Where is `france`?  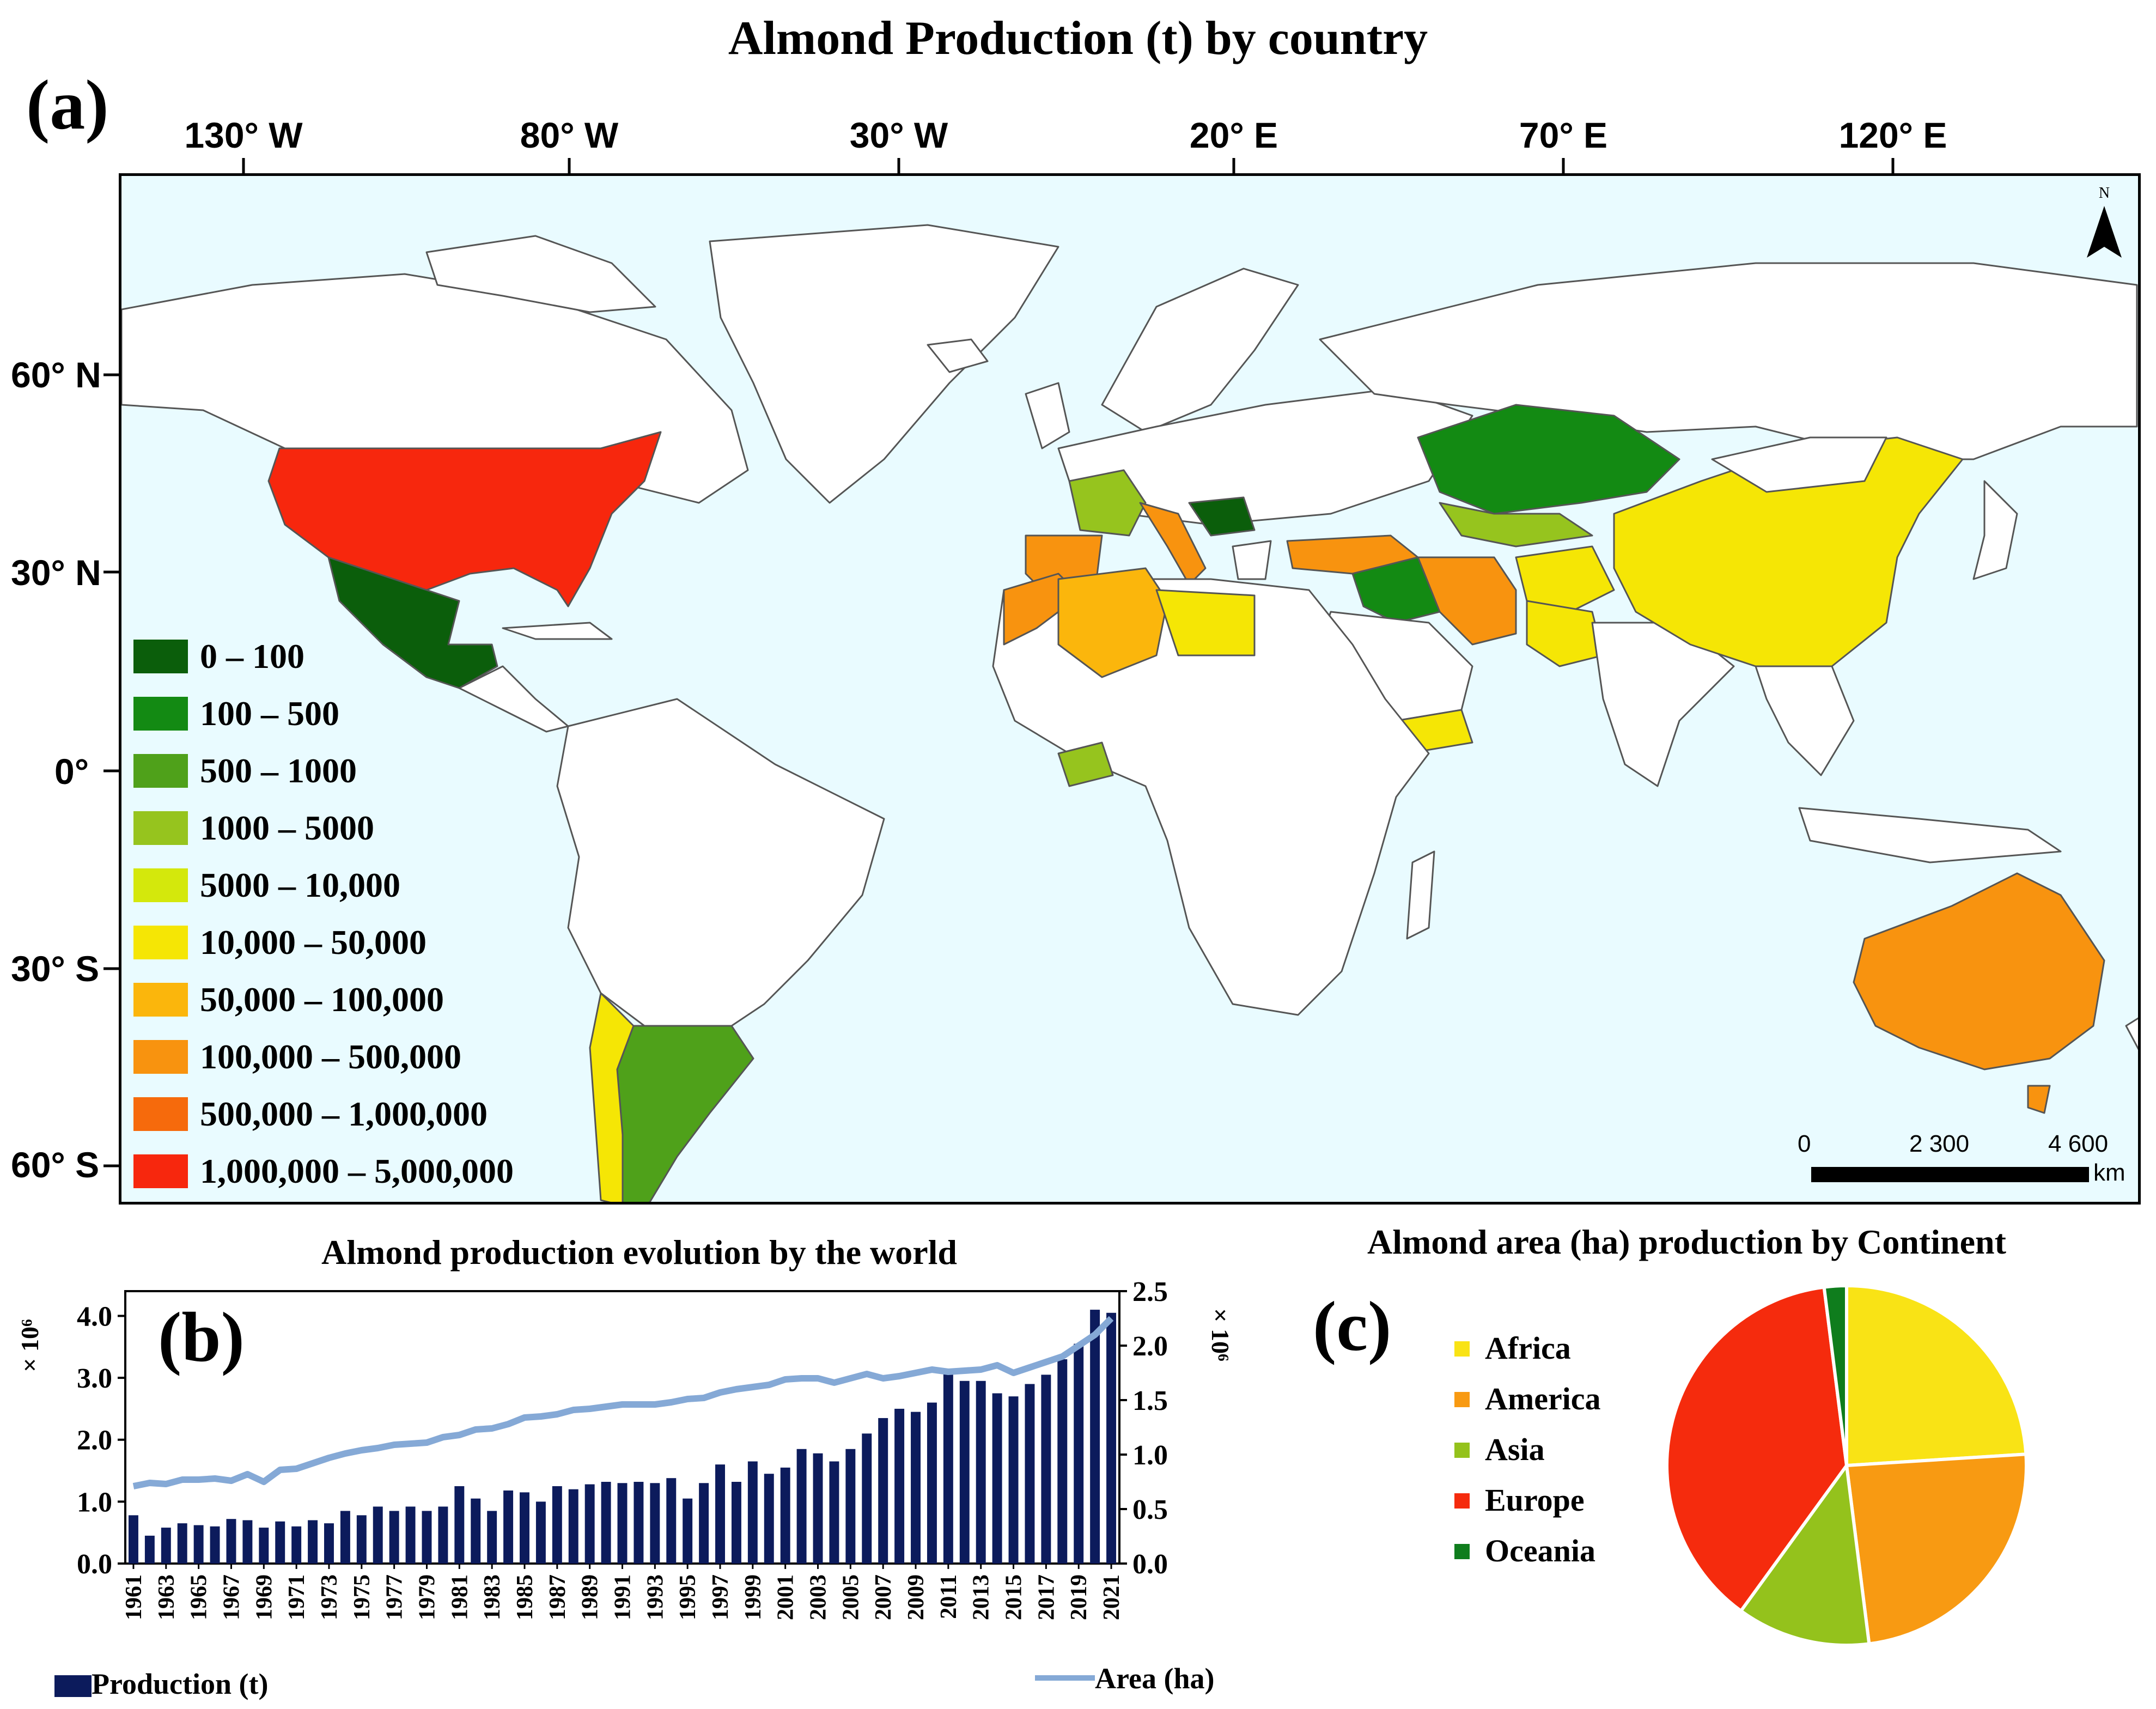
france is located at coordinates (1107, 503).